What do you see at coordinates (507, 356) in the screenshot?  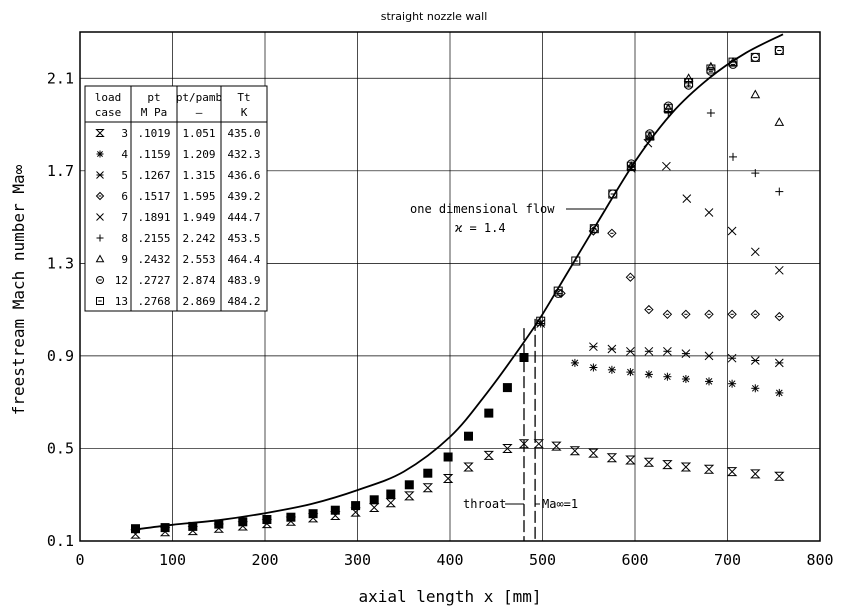 I see `annotations: one dimensional flow ϰ = 1.4 throat Ma∞=1` at bounding box center [507, 356].